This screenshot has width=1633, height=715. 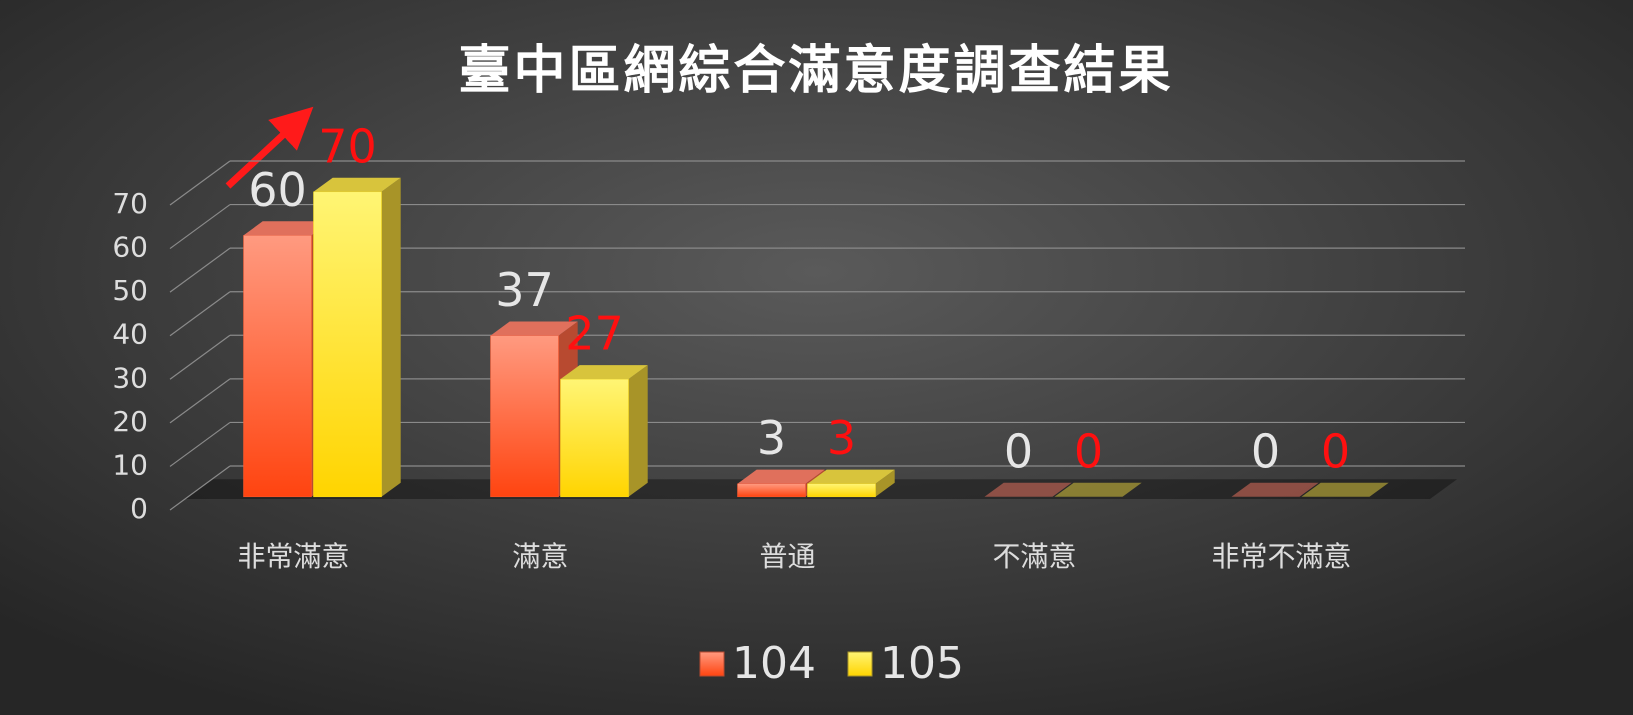 I want to click on annotation-arrow, so click(x=269, y=147).